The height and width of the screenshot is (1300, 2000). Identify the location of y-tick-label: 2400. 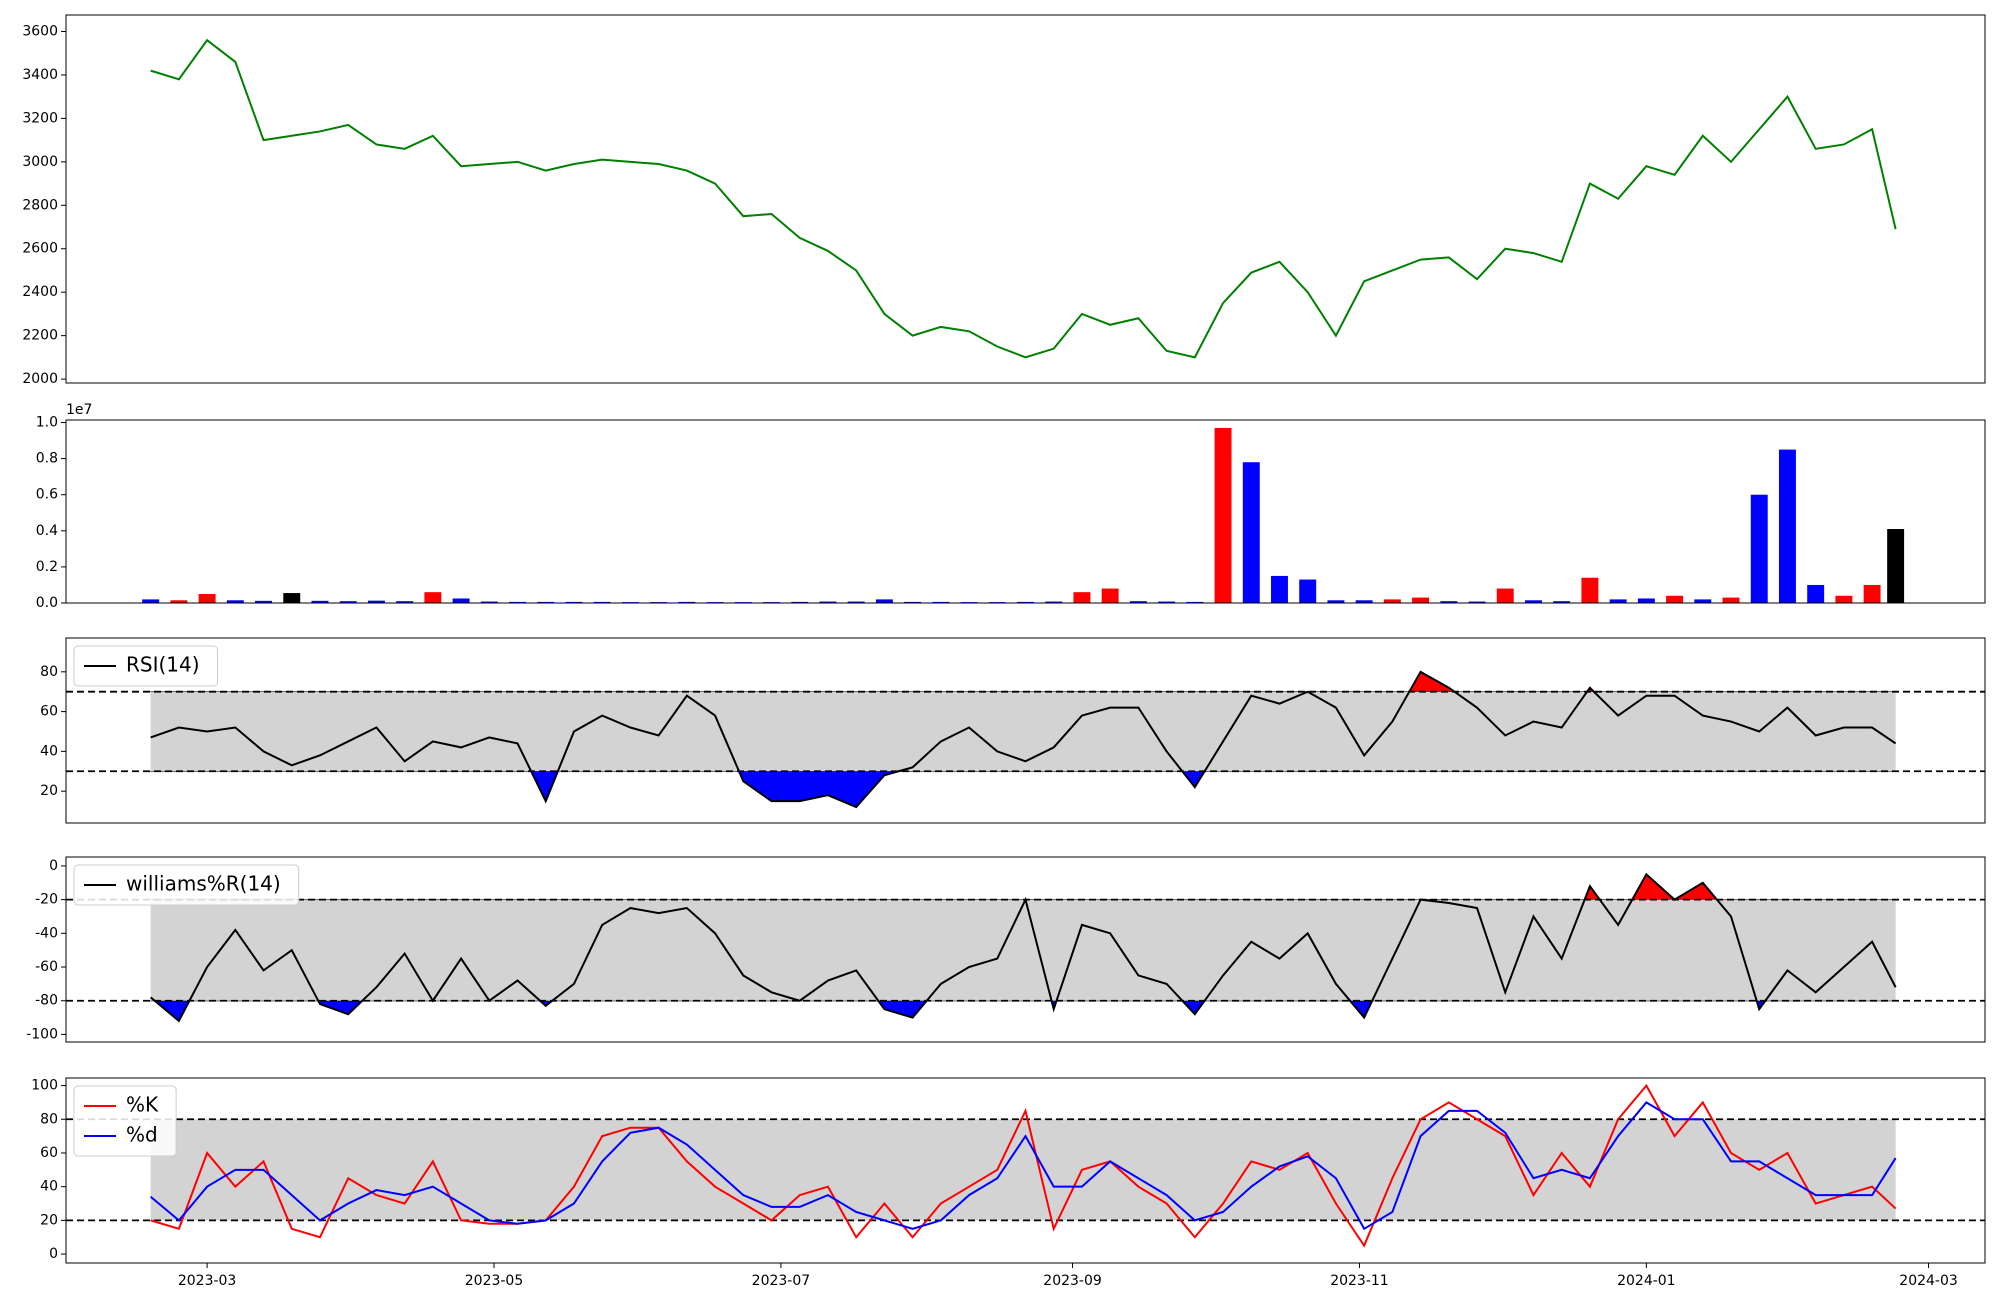
(40, 292).